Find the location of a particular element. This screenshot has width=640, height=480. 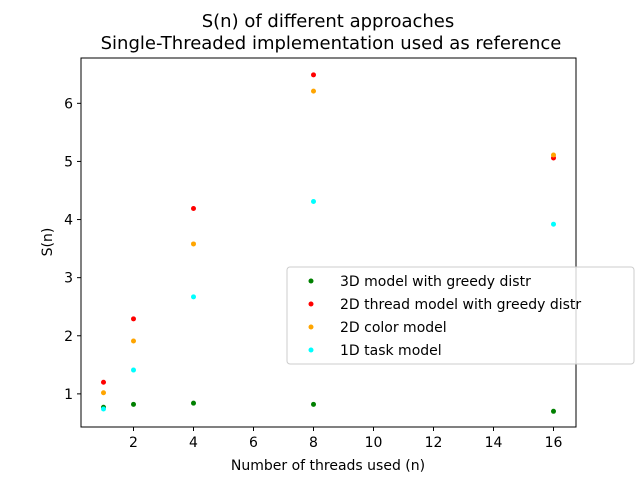

x-tick-label: 12 is located at coordinates (434, 443).